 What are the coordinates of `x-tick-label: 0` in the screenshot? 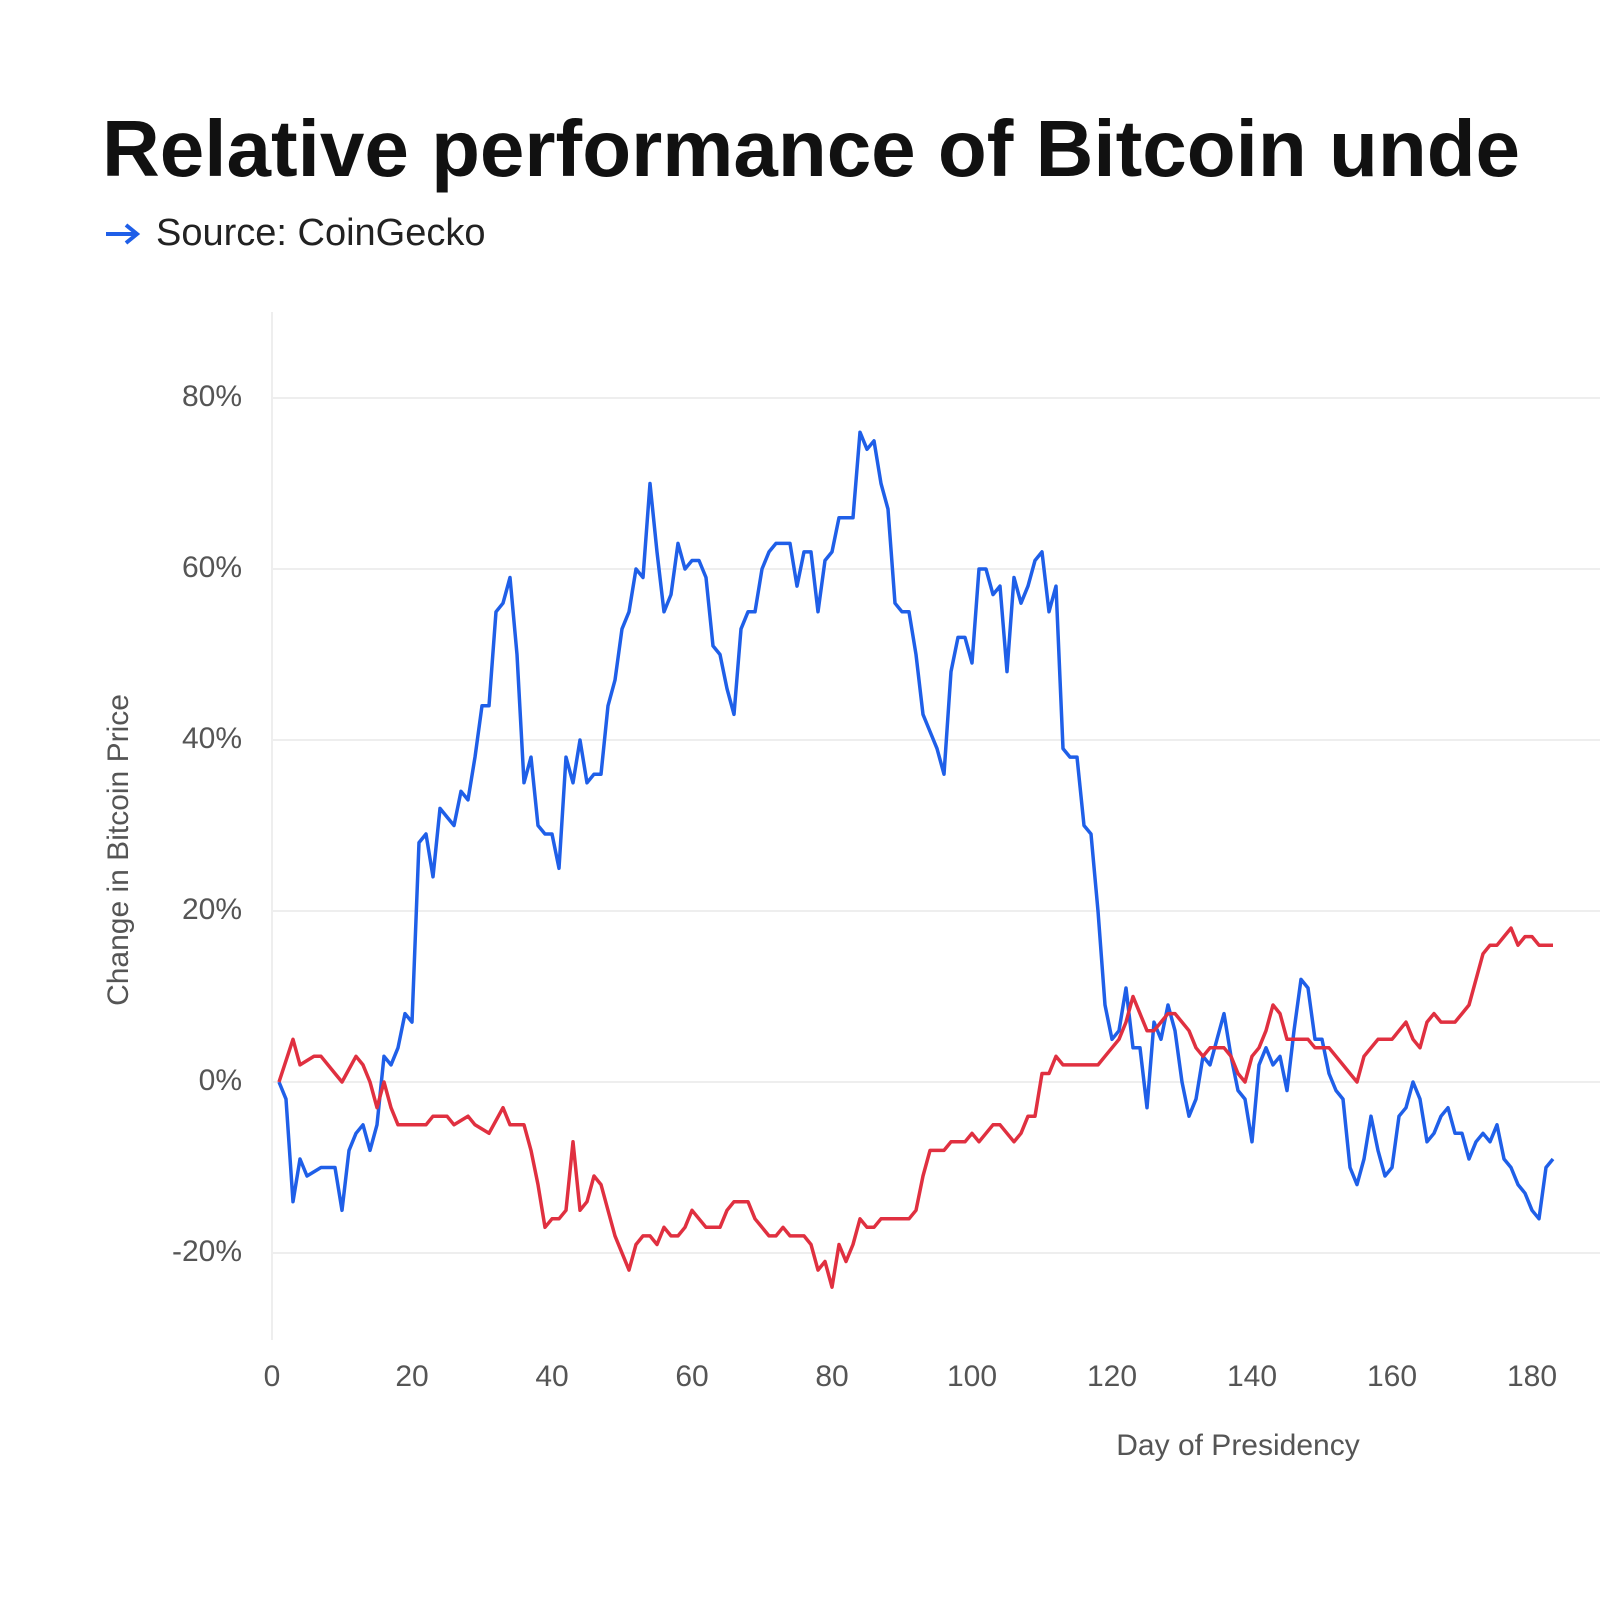 It's located at (272, 1376).